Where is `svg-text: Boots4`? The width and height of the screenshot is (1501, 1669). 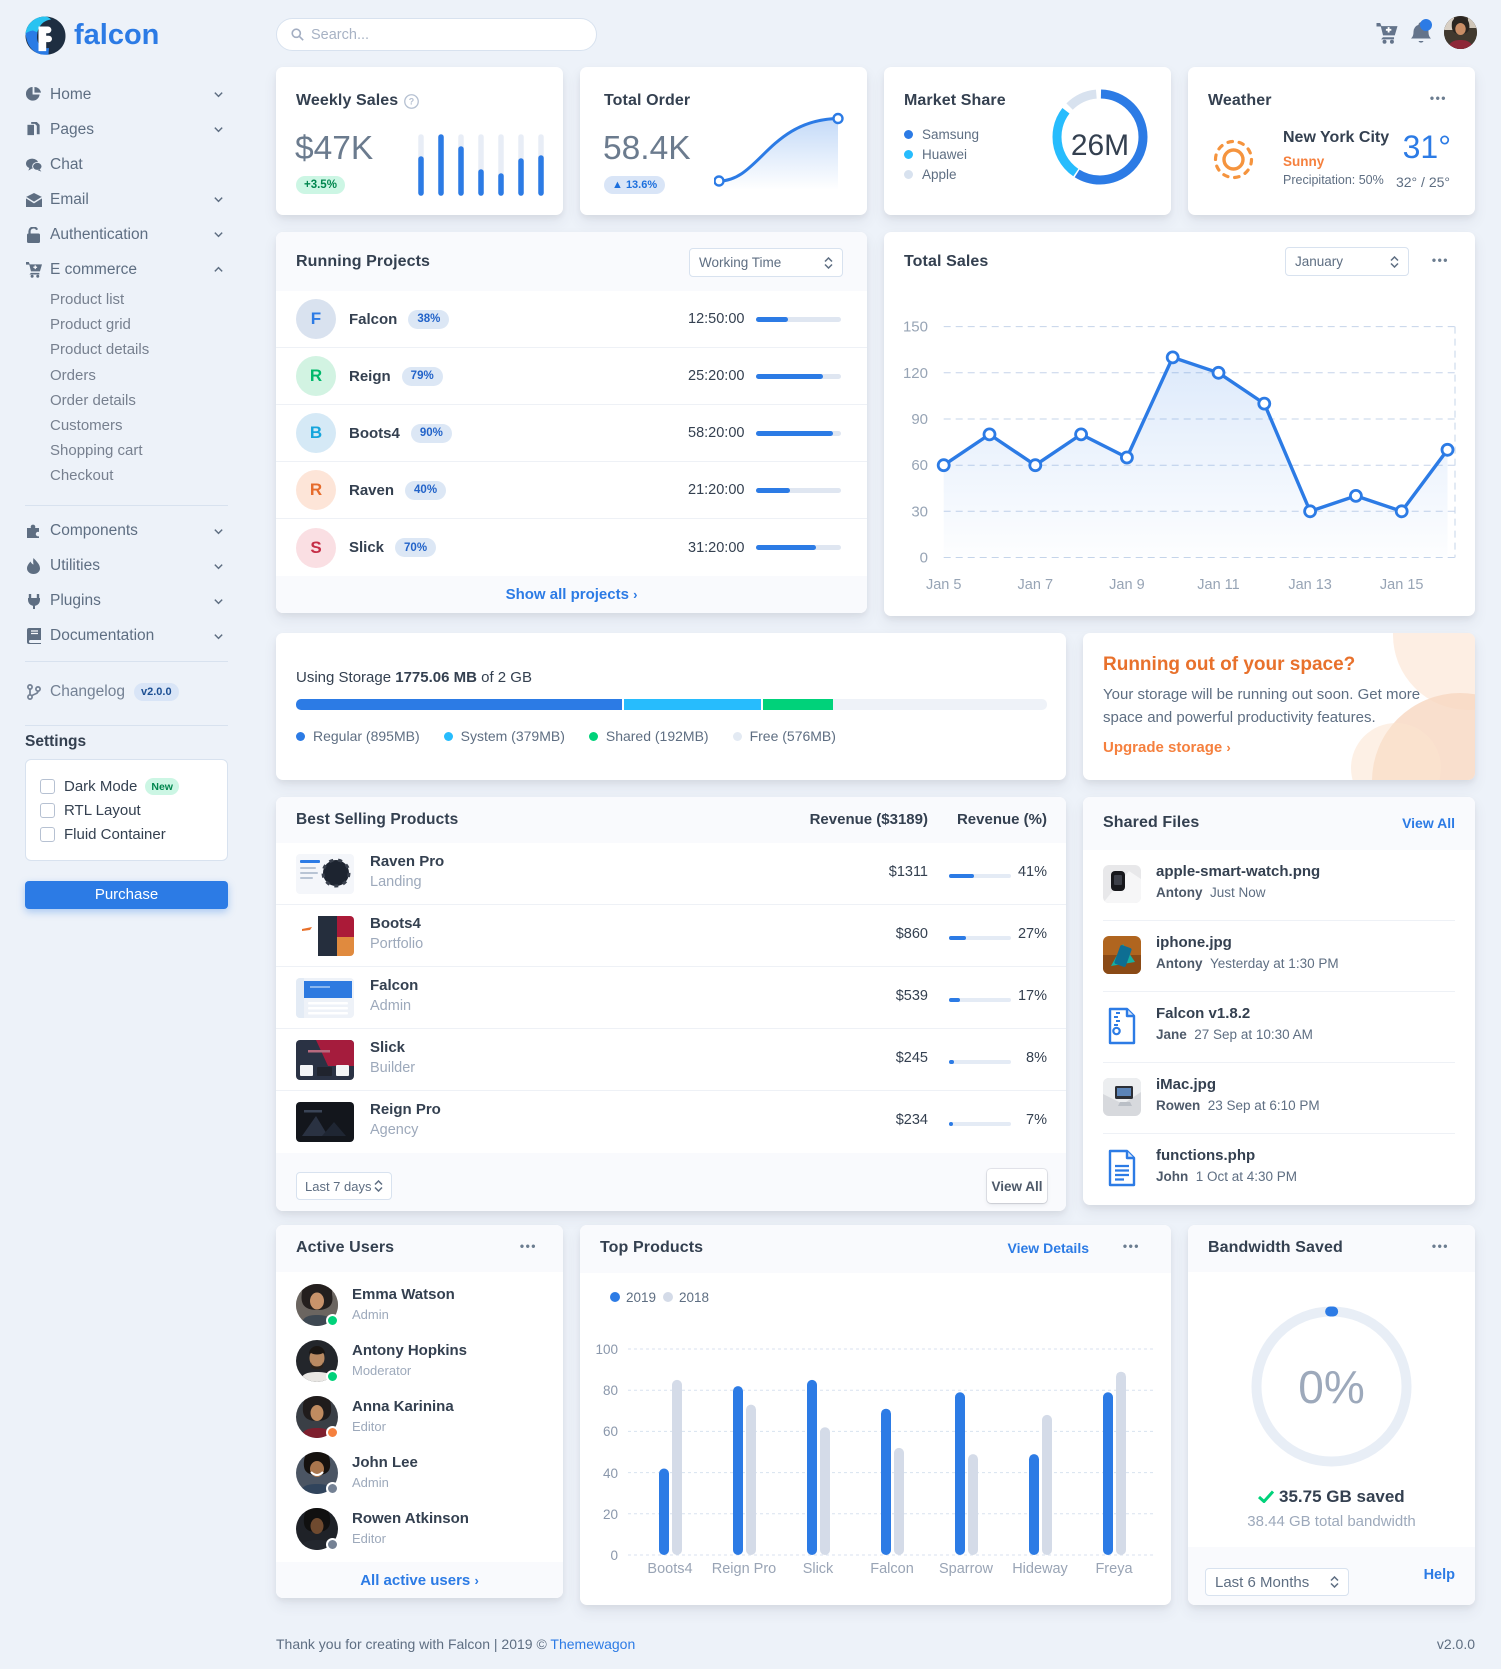
svg-text: Boots4 is located at coordinates (669, 1569).